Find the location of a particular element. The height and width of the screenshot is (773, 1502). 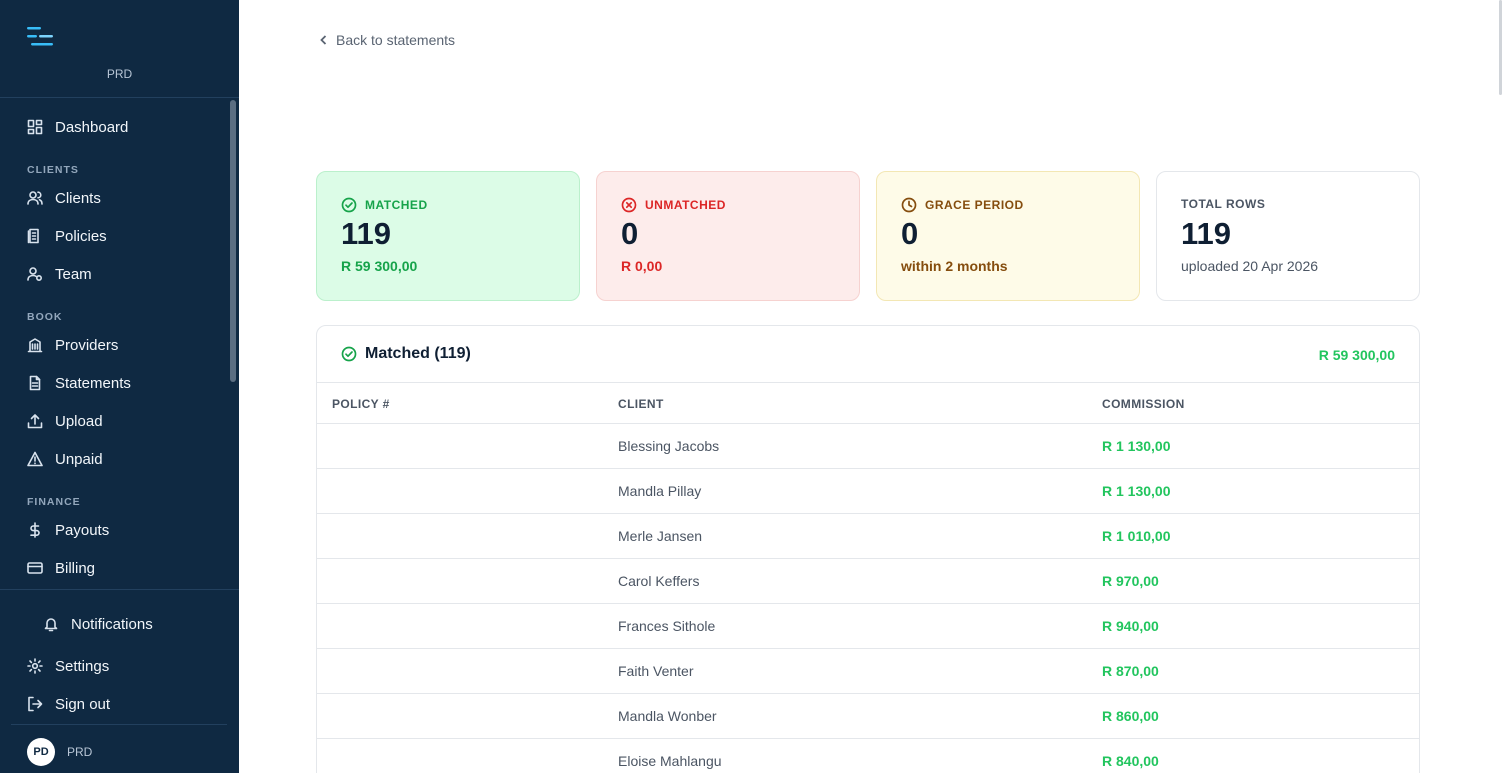

upload-icon is located at coordinates (35, 421).